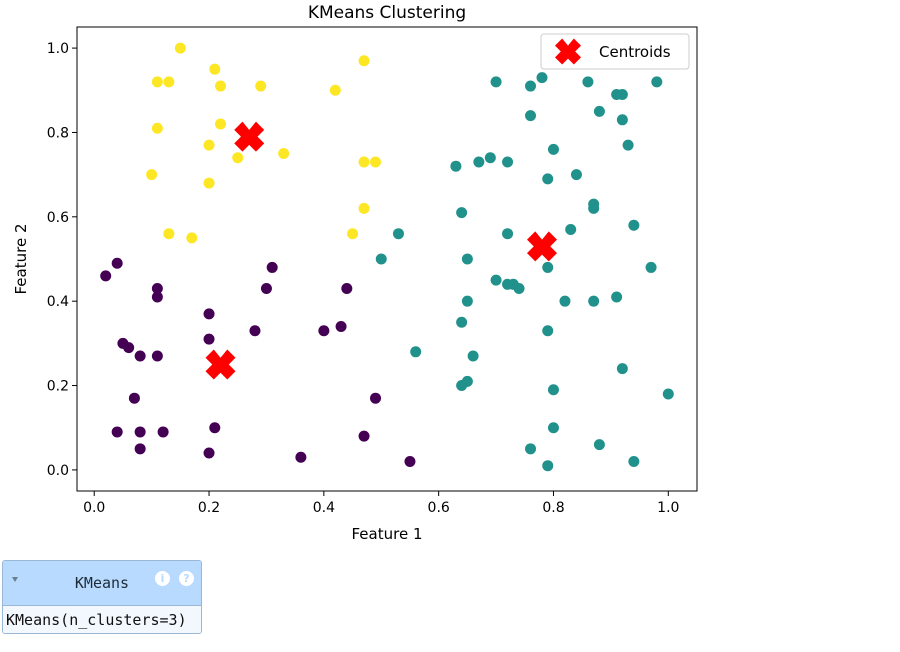 The height and width of the screenshot is (652, 900). Describe the element at coordinates (102, 583) in the screenshot. I see `estimator-header: KMeans i ?` at that location.